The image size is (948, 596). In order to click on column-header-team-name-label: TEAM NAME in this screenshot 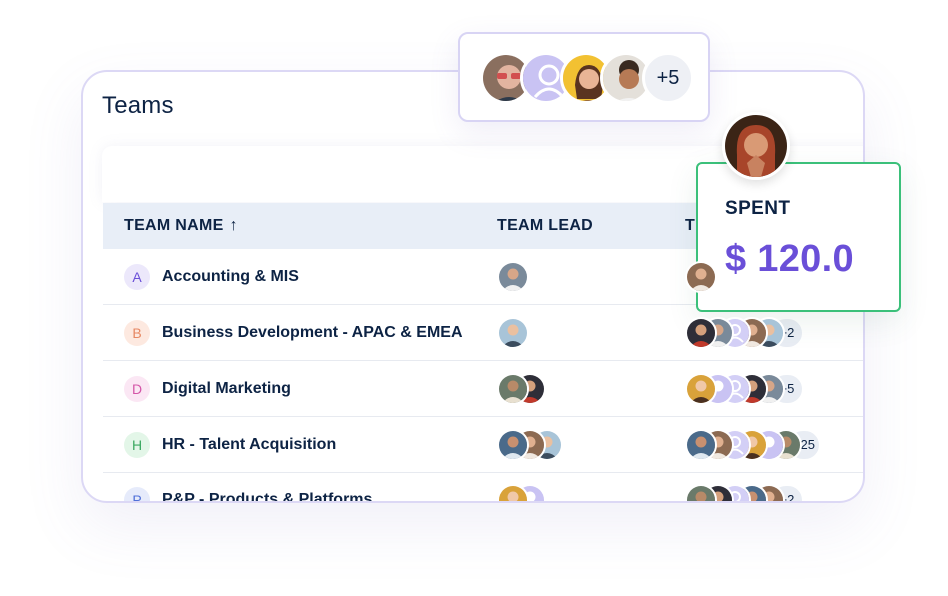, I will do `click(174, 225)`.